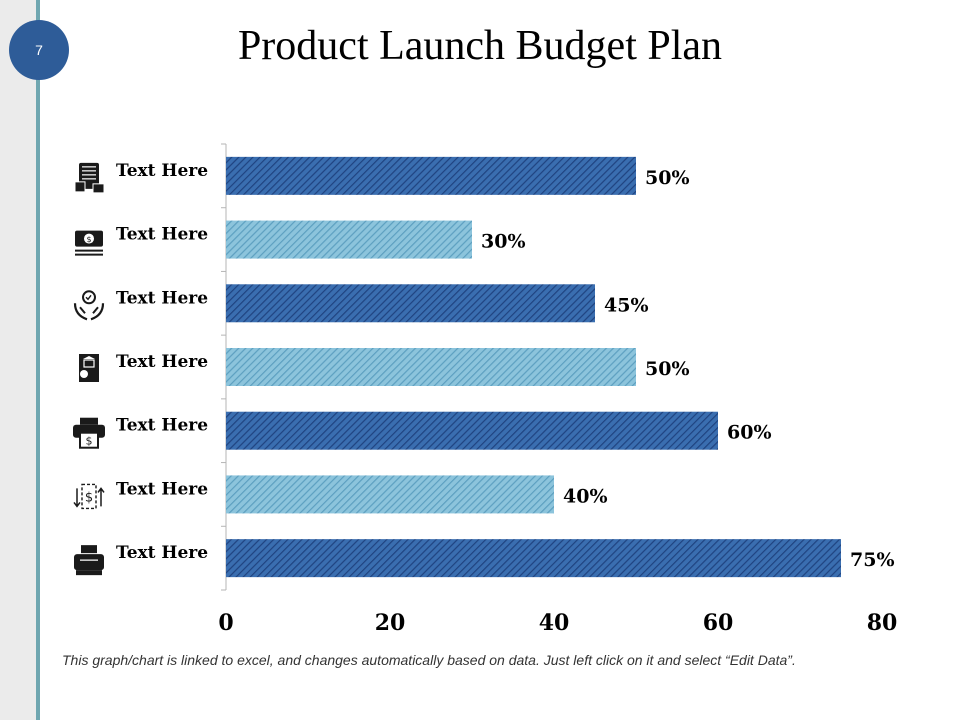  I want to click on money-bill-icon: $, so click(89, 243).